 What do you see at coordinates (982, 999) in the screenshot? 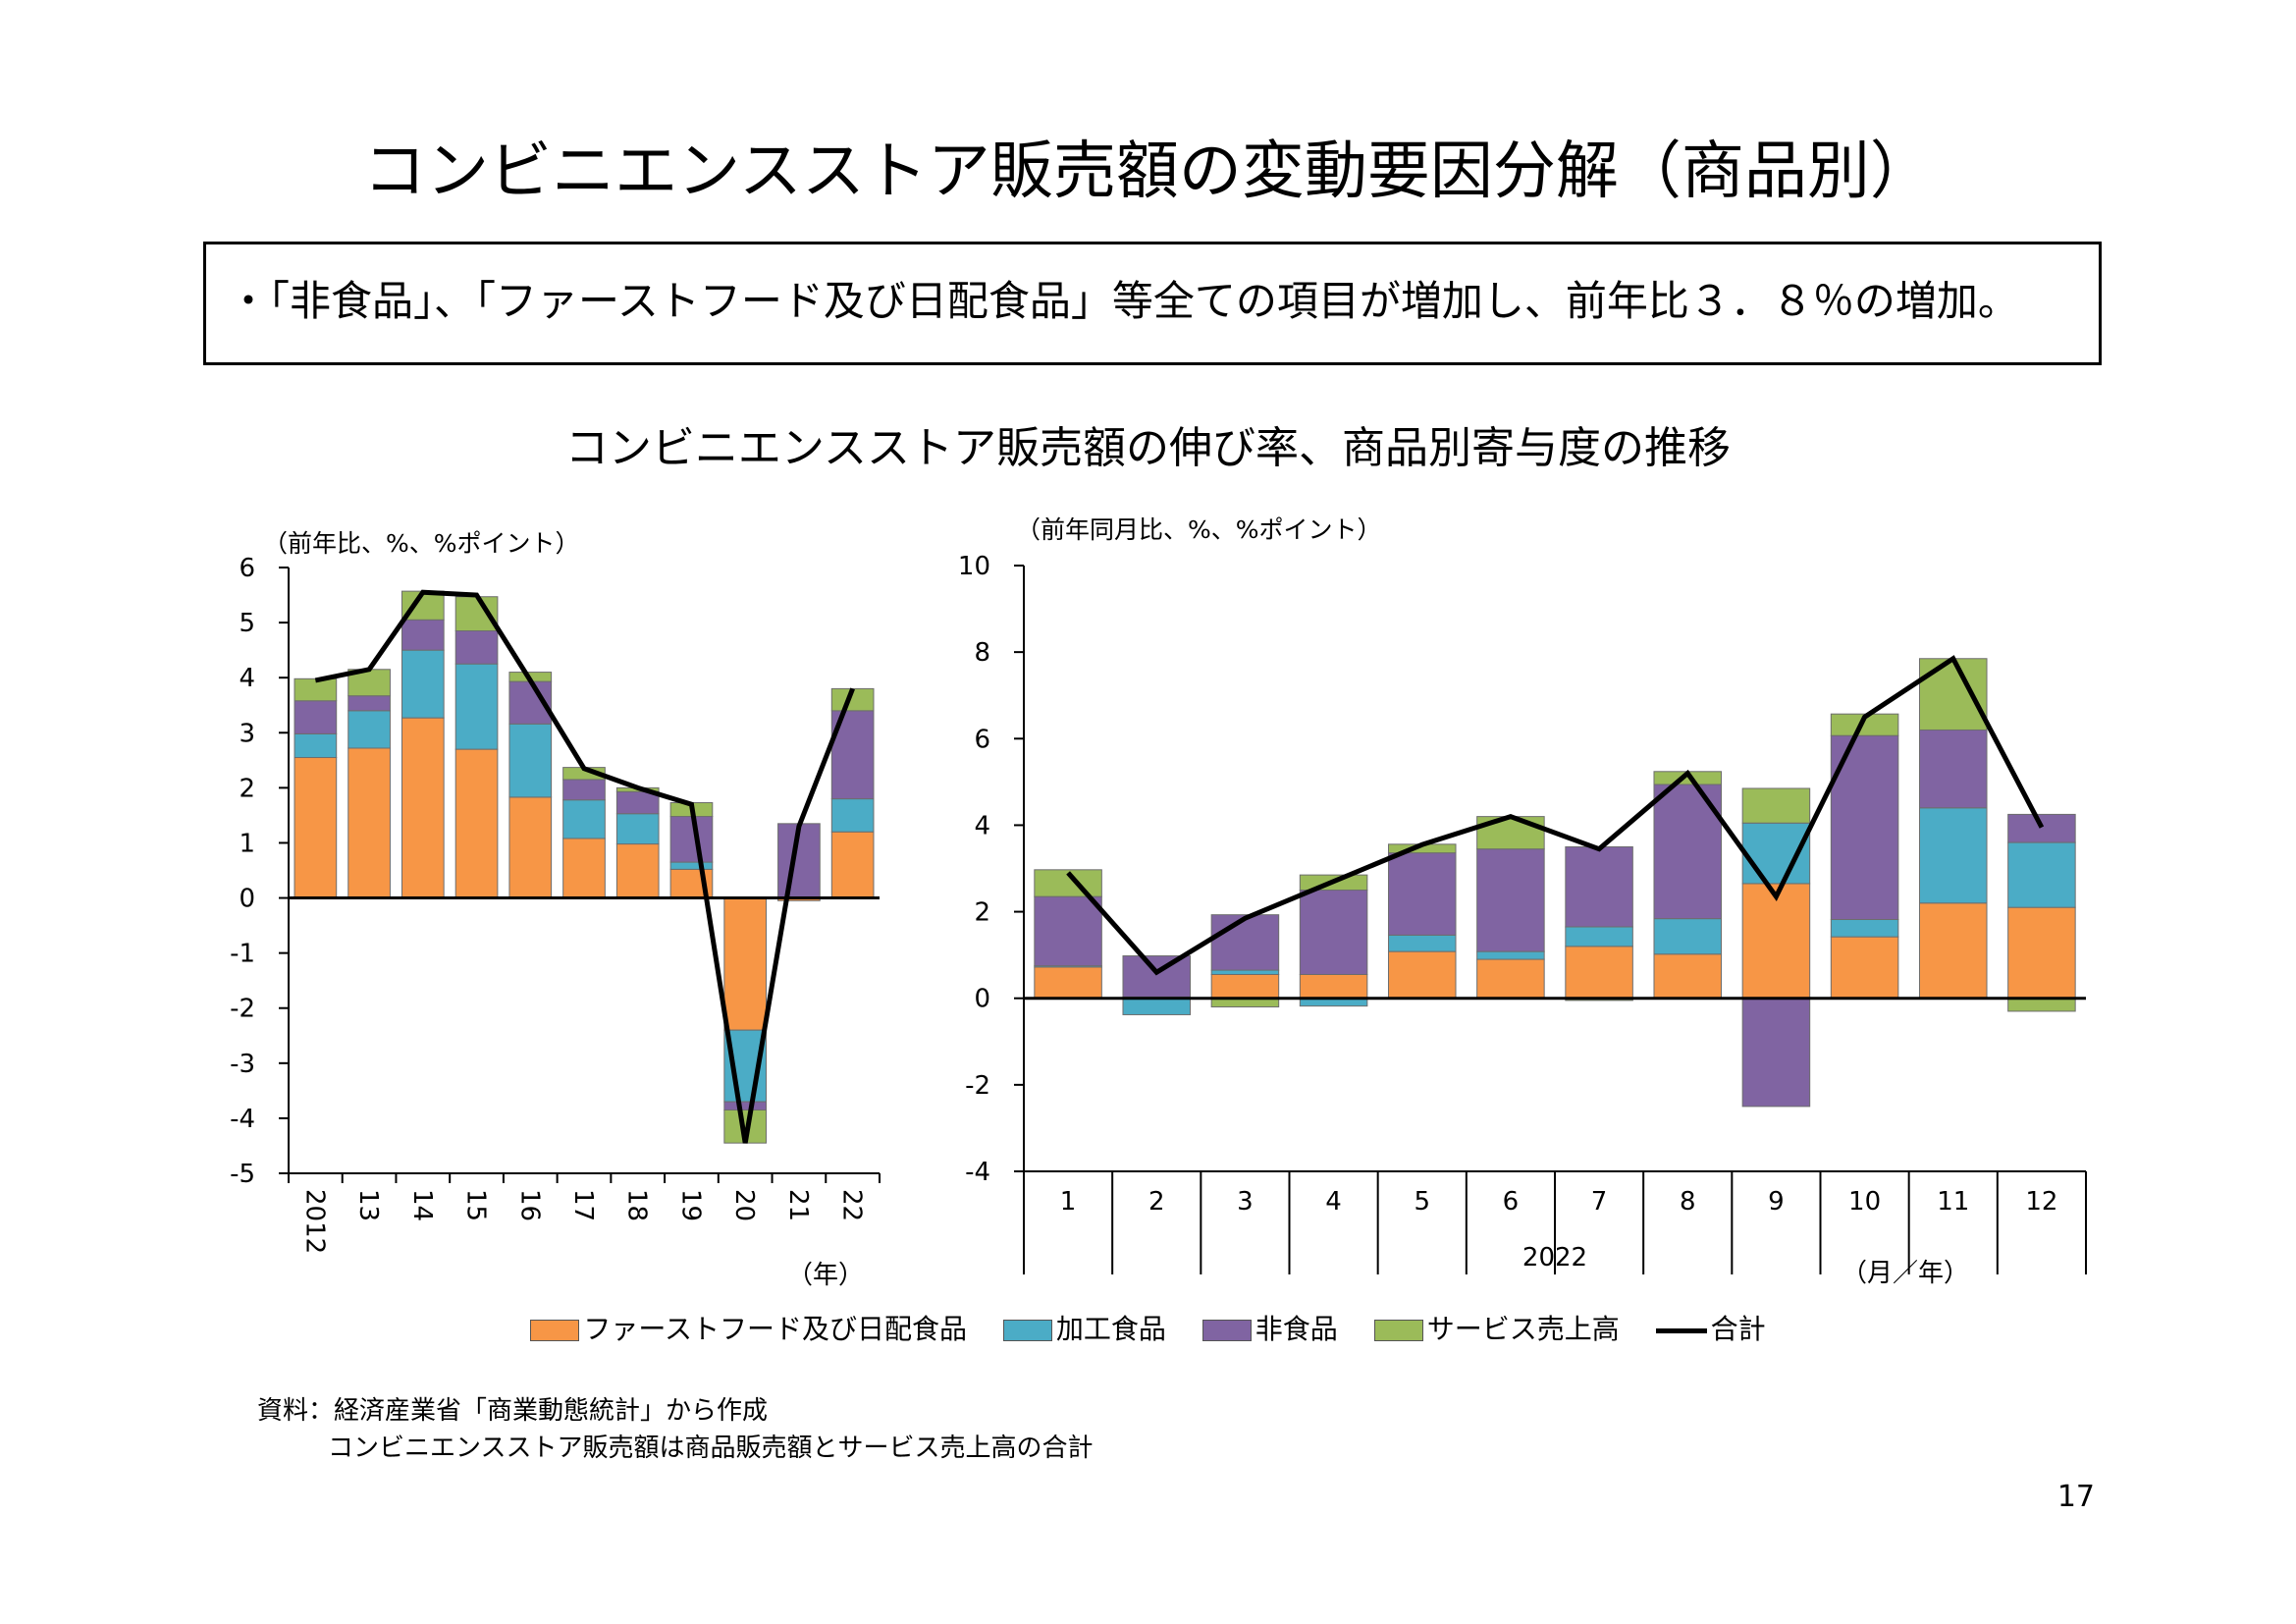
I see `chart2-y-tick-label: 0` at bounding box center [982, 999].